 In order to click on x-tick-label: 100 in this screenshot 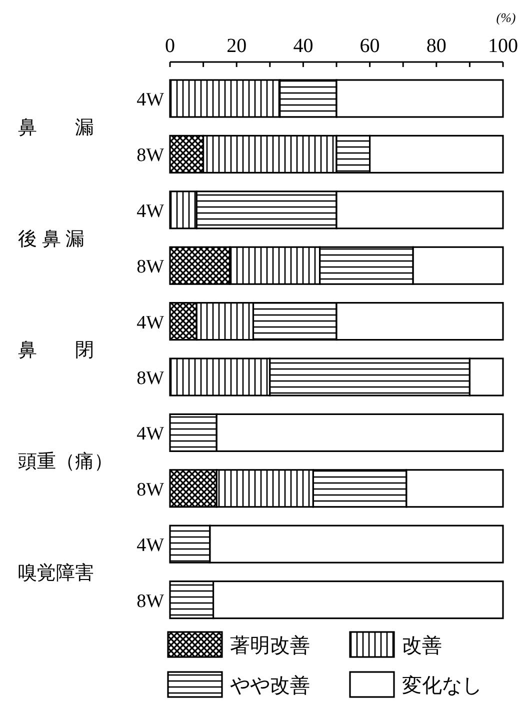, I will do `click(503, 46)`.